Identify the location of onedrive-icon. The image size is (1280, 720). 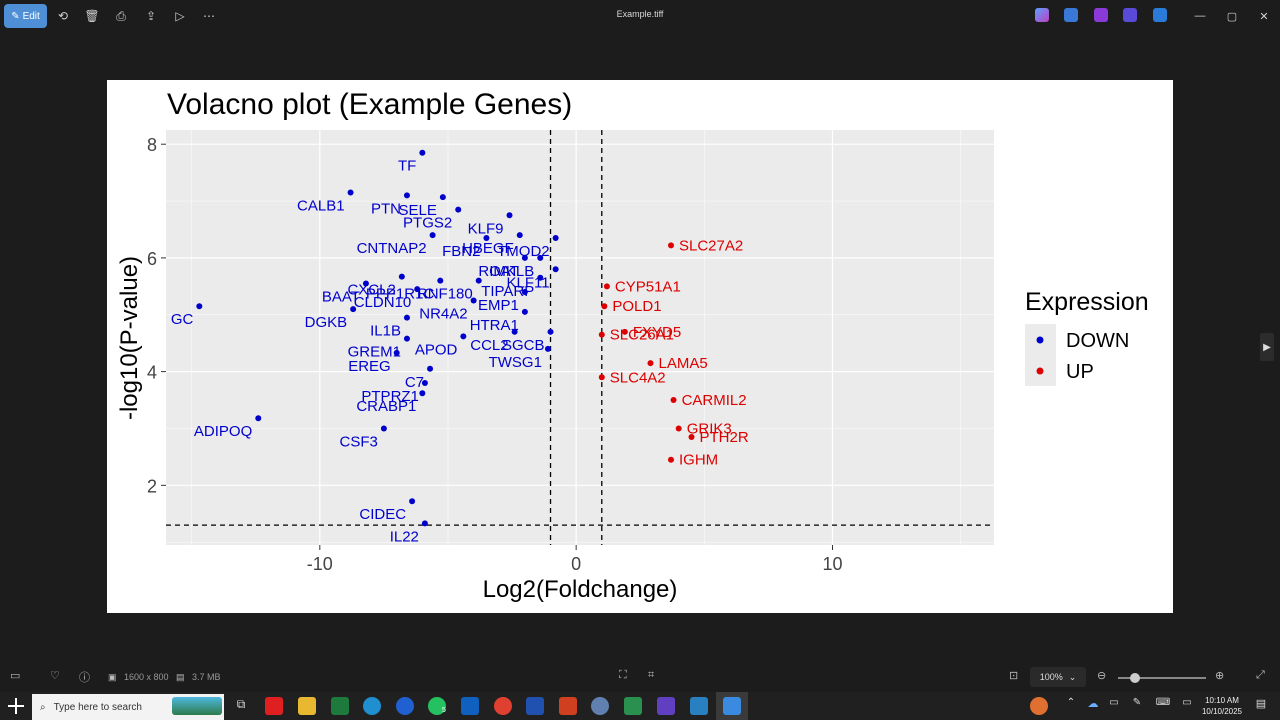
(1160, 15).